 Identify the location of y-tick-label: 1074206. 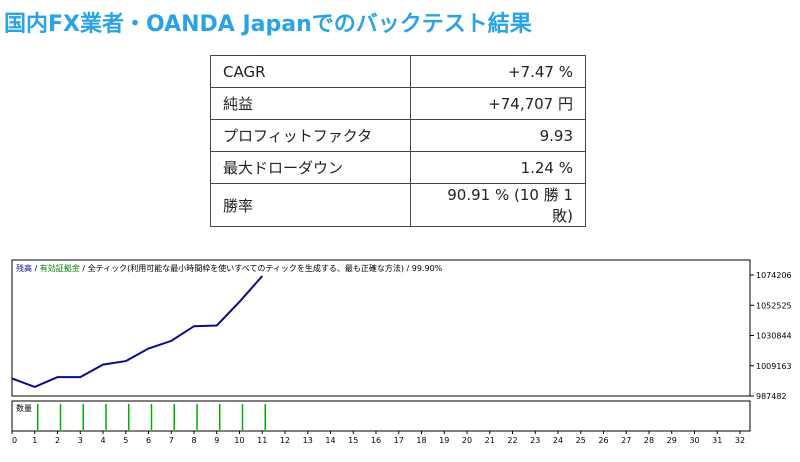
(774, 275).